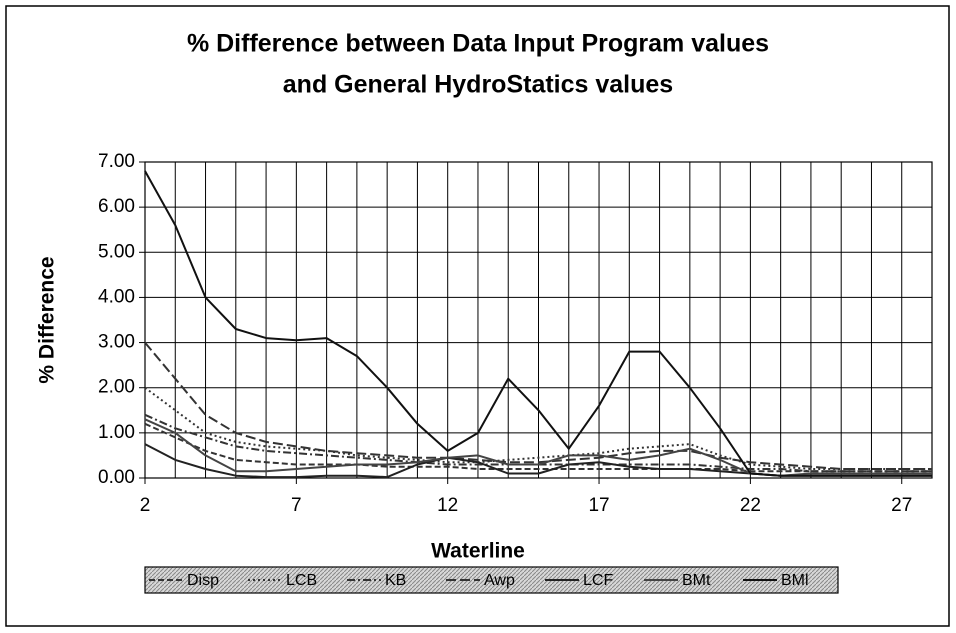 This screenshot has height=633, width=956. Describe the element at coordinates (499, 580) in the screenshot. I see `legend-label: Awp` at that location.